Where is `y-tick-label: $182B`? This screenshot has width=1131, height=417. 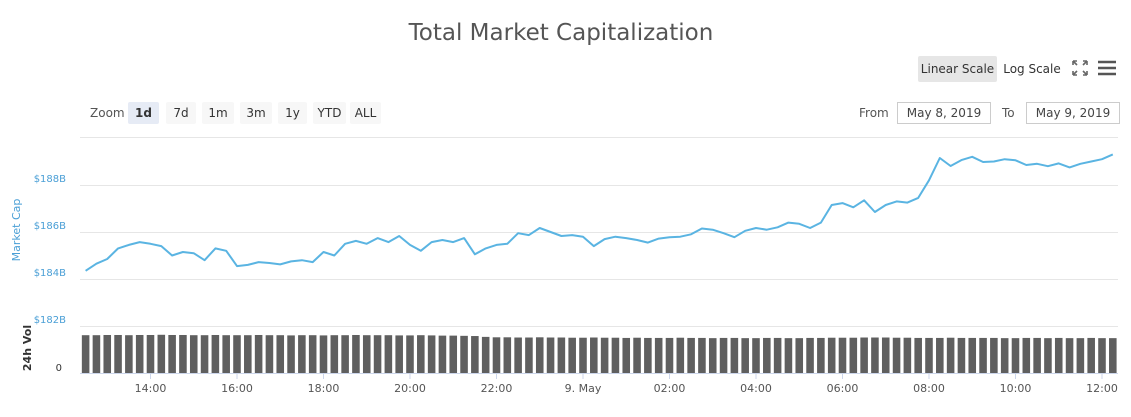
y-tick-label: $182B is located at coordinates (50, 320).